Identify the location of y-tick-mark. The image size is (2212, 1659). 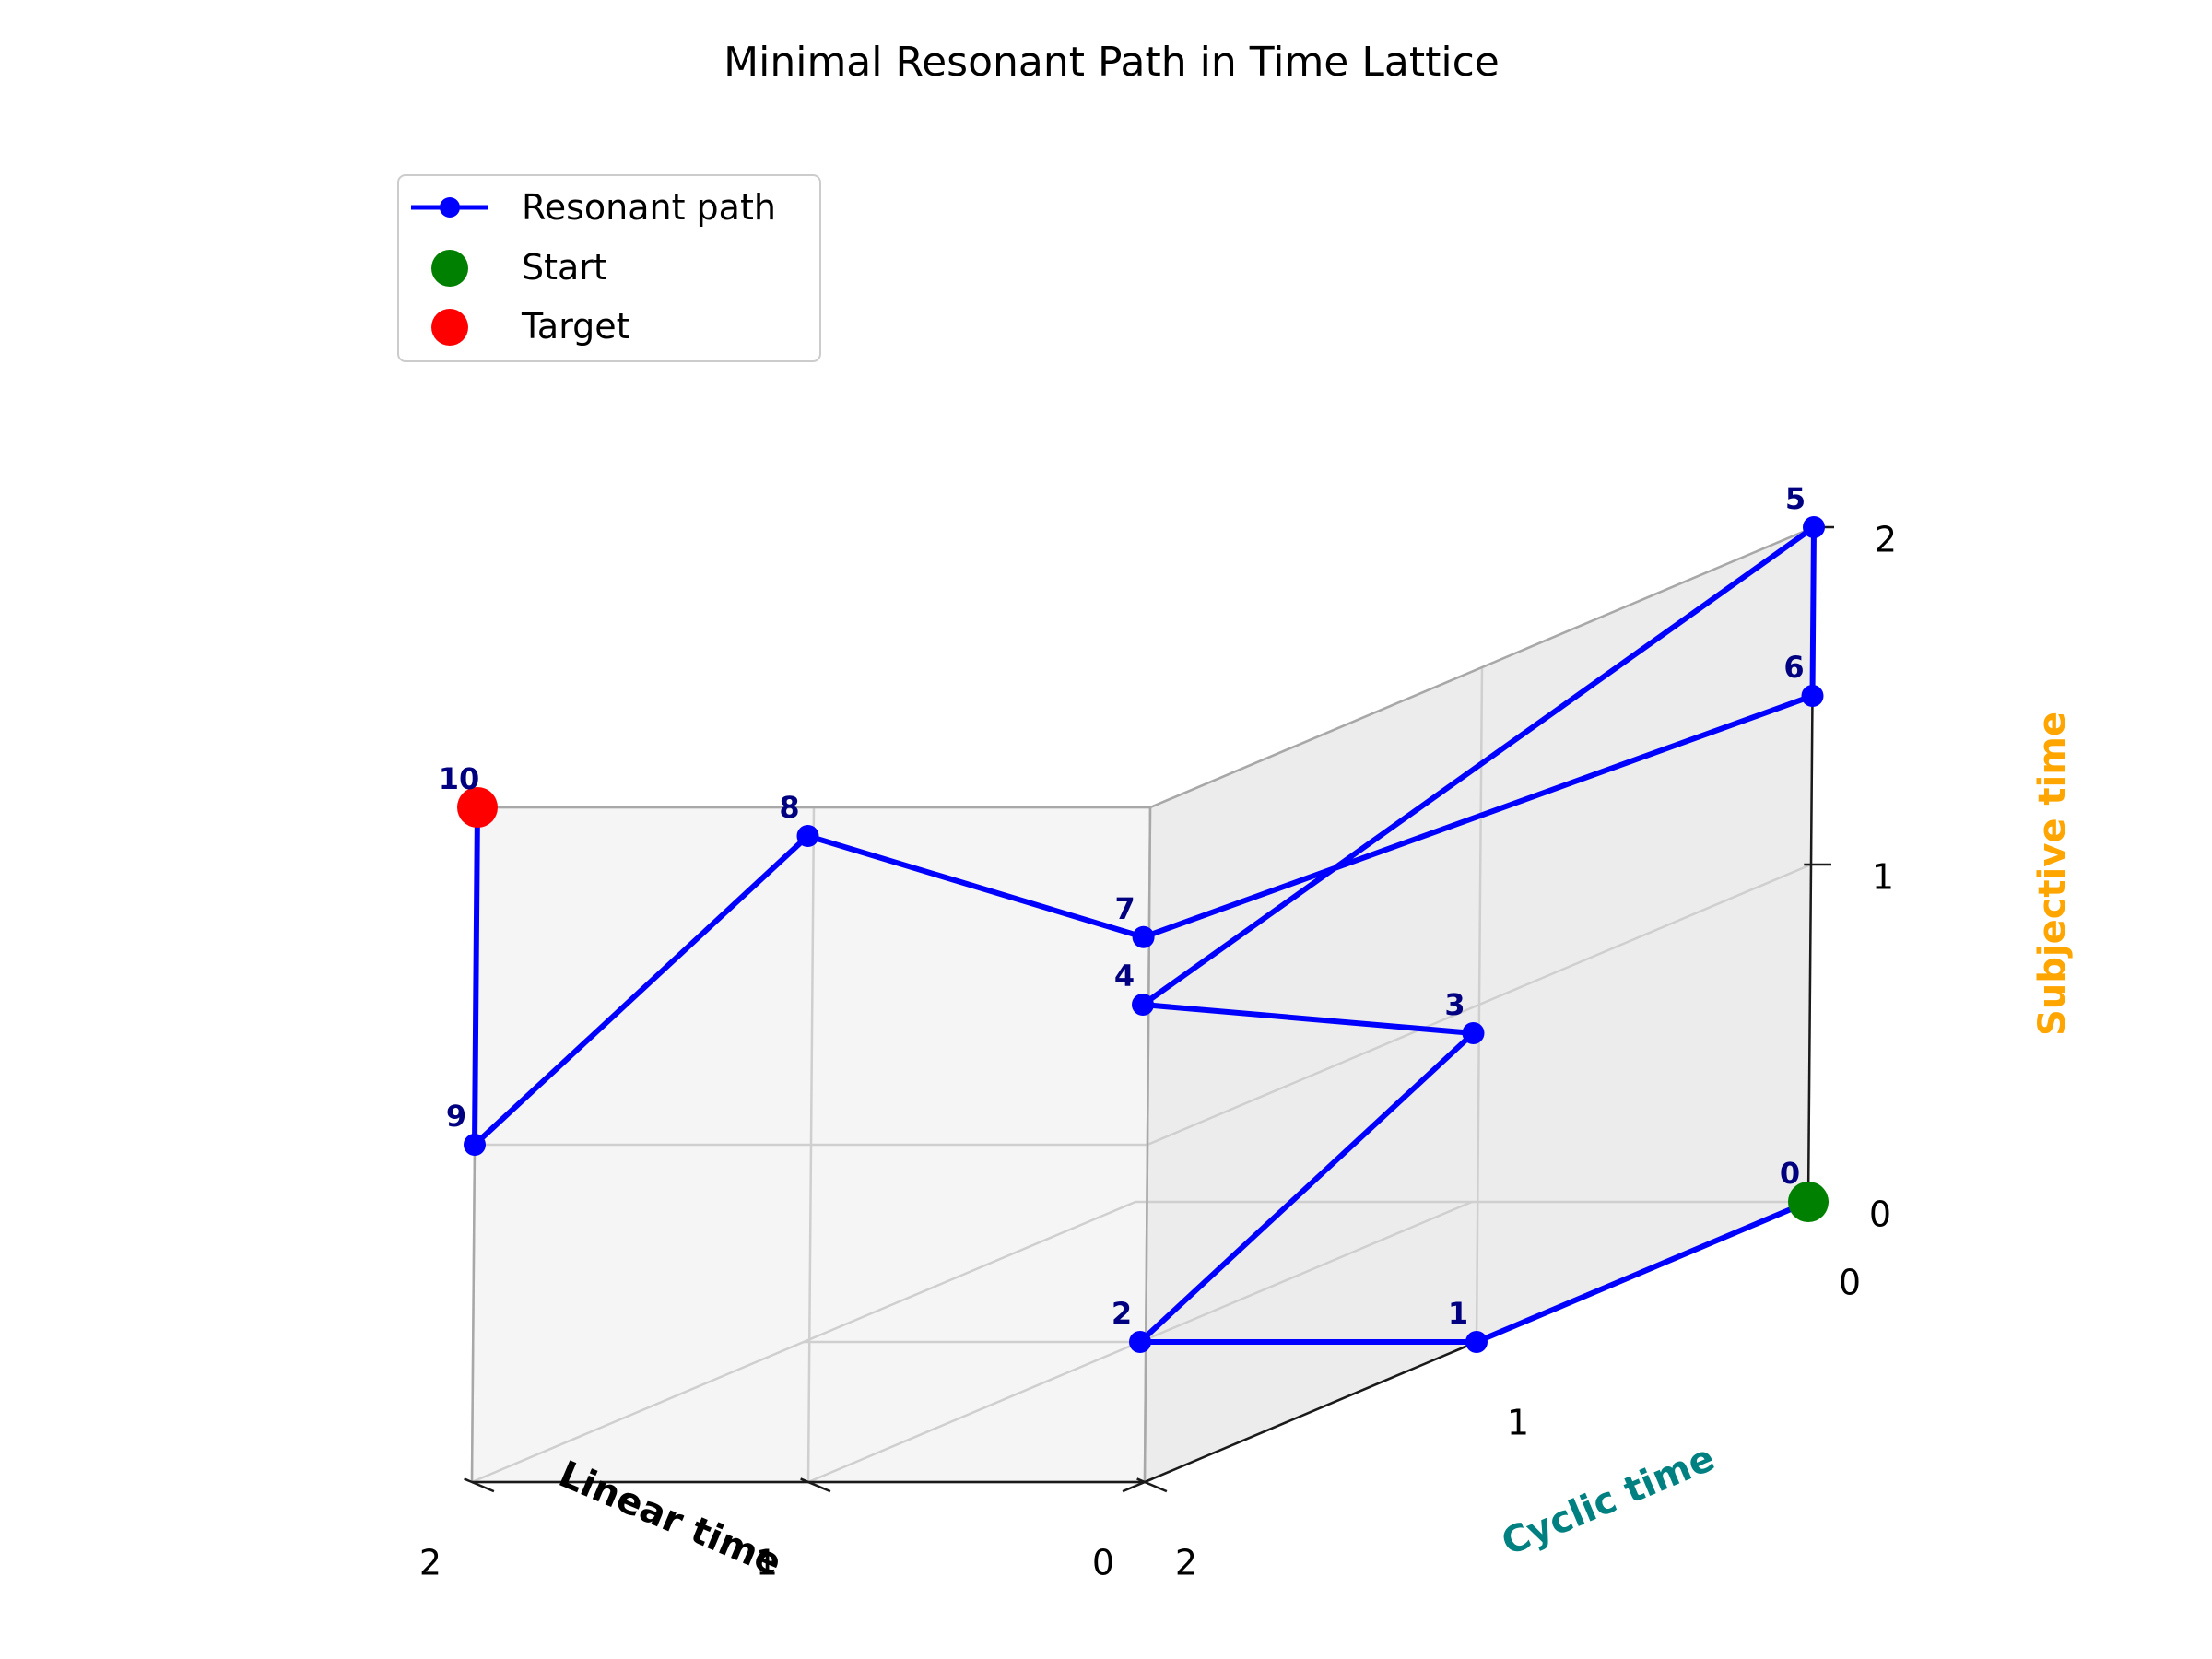
(1137, 1485).